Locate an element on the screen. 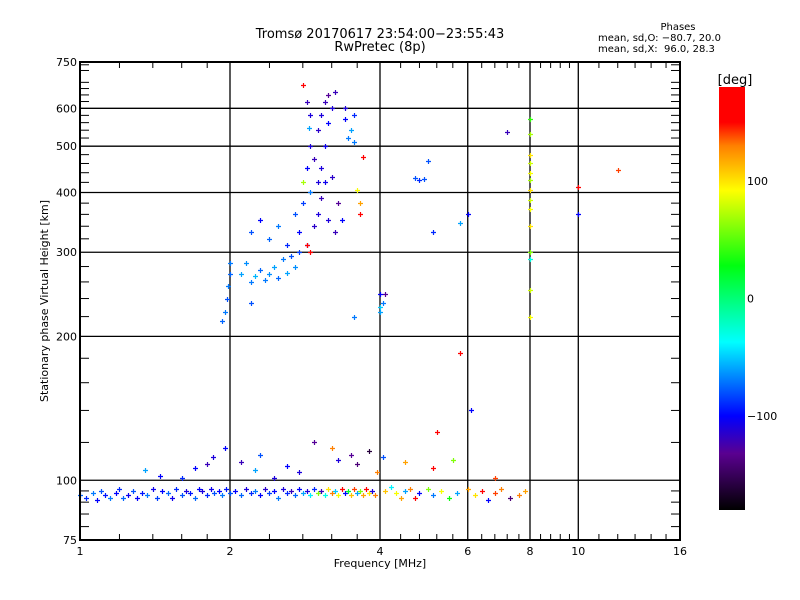 This screenshot has width=800, height=600. chart-subtitle: RwPretec (8p) is located at coordinates (380, 47).